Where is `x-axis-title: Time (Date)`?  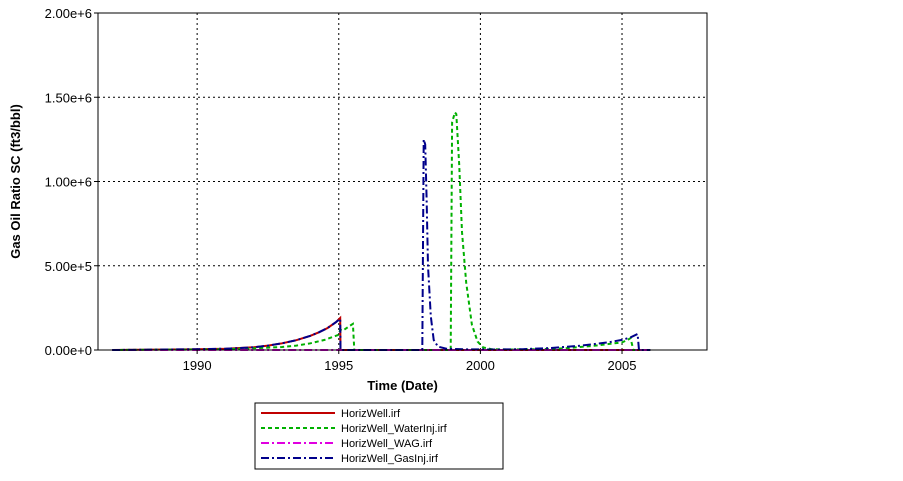 x-axis-title: Time (Date) is located at coordinates (402, 385).